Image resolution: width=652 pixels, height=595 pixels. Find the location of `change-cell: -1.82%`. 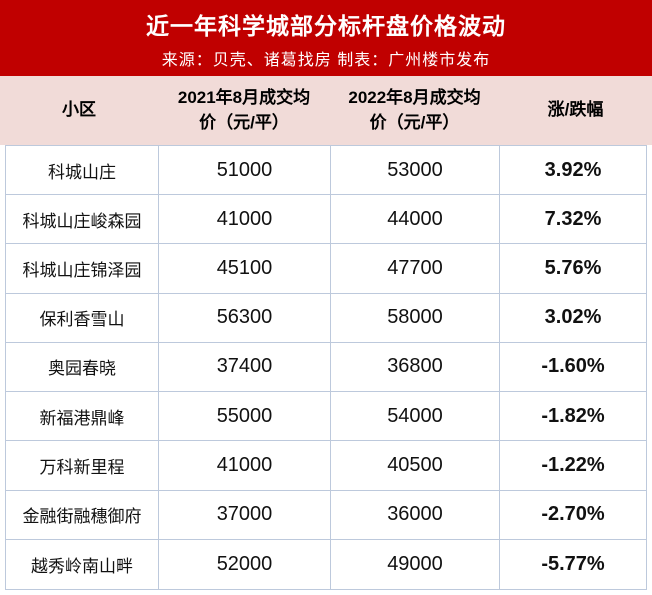

change-cell: -1.82% is located at coordinates (573, 415).